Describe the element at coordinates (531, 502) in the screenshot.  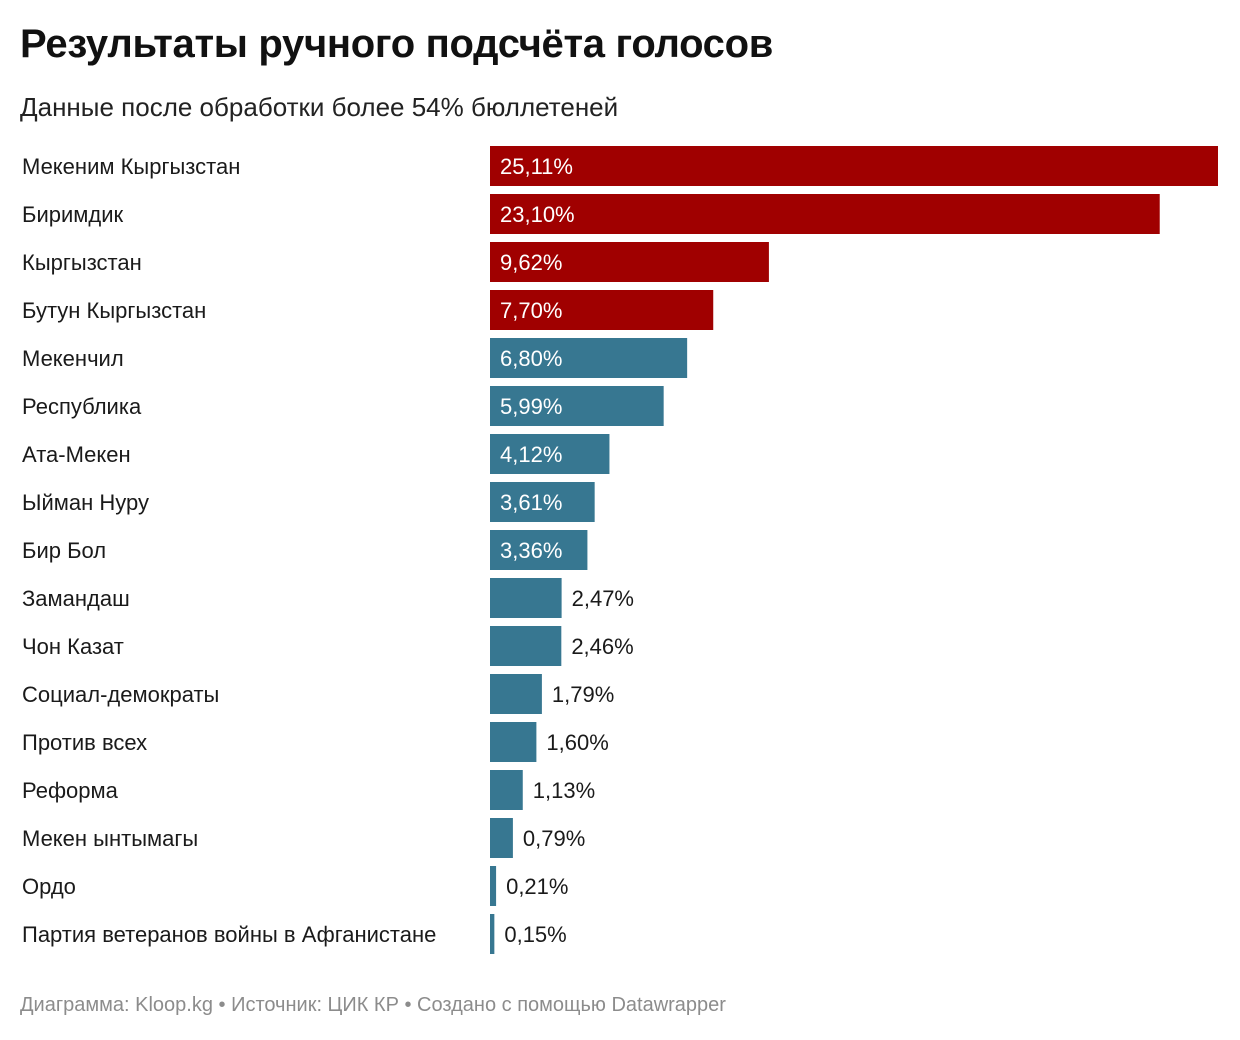
I see `value-label: 3,61%` at that location.